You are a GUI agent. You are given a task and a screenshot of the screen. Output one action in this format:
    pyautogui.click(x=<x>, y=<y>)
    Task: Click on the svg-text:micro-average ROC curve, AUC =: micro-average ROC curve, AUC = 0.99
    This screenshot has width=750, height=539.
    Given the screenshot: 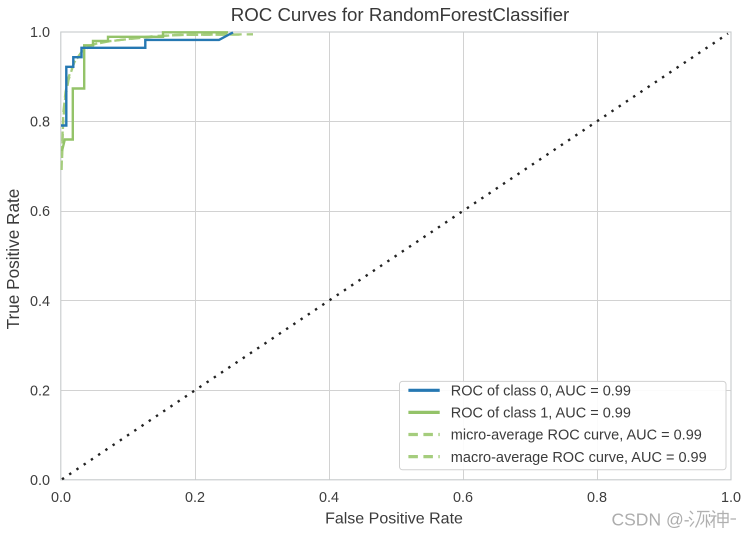 What is the action you would take?
    pyautogui.click(x=576, y=436)
    